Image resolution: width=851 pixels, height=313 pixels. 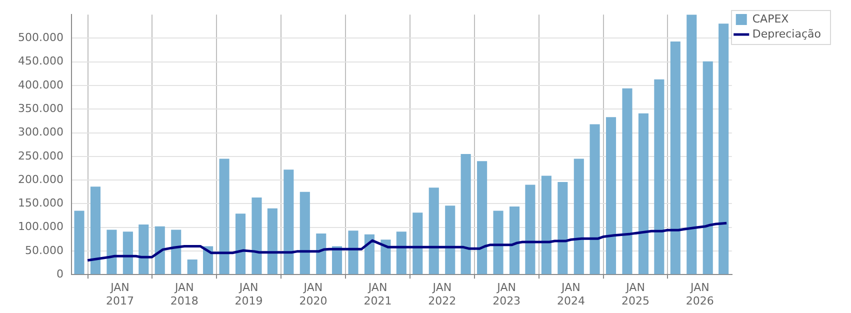 What do you see at coordinates (313, 294) in the screenshot?
I see `x-tick-label: JAN 2020` at bounding box center [313, 294].